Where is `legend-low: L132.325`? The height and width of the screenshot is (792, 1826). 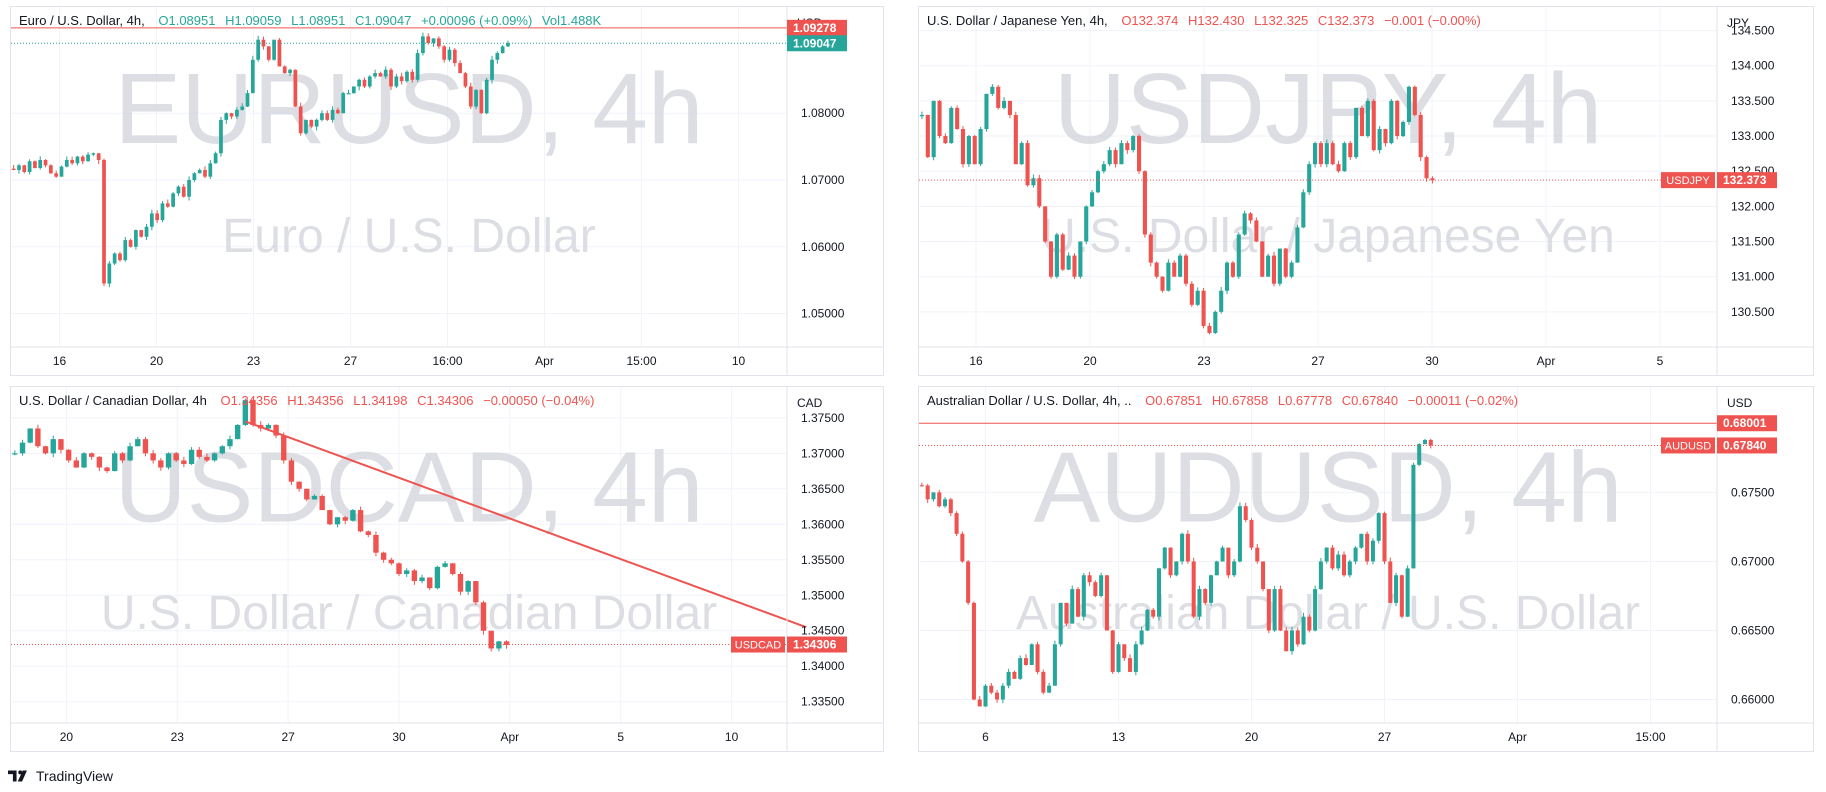
legend-low: L132.325 is located at coordinates (1281, 20).